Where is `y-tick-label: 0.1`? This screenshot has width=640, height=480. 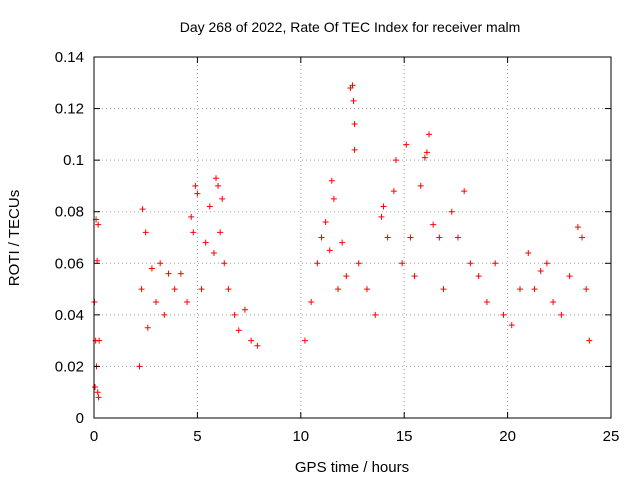
y-tick-label: 0.1 is located at coordinates (73, 160).